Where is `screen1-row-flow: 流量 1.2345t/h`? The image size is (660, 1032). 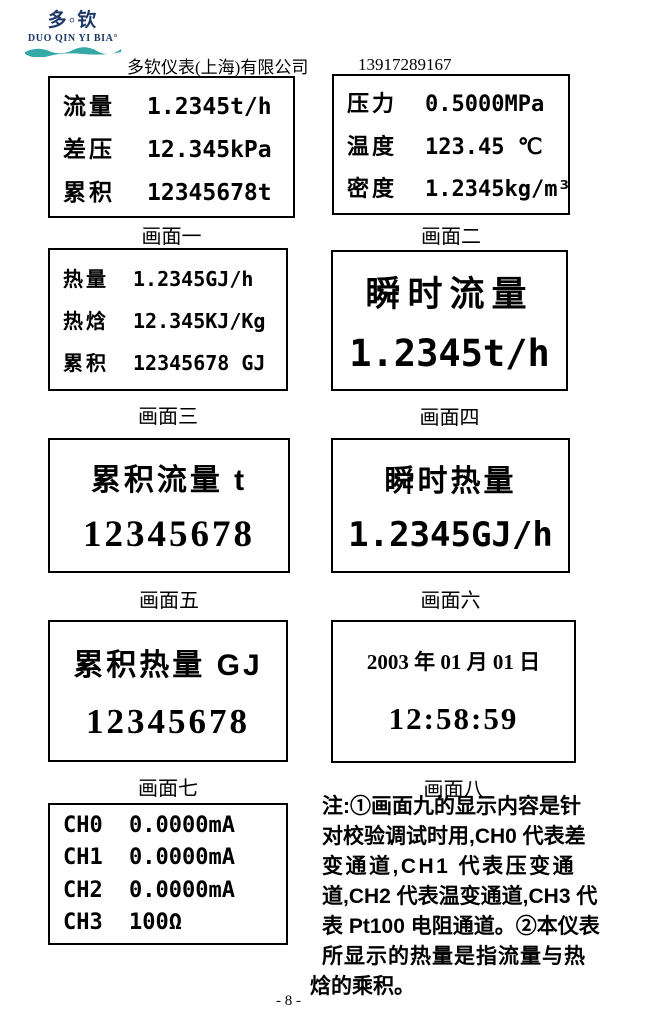
screen1-row-flow: 流量 1.2345t/h is located at coordinates (171, 104).